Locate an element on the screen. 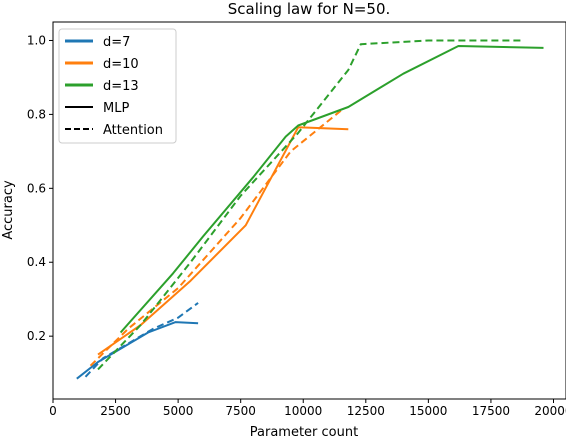  legend-box is located at coordinates (117, 86).